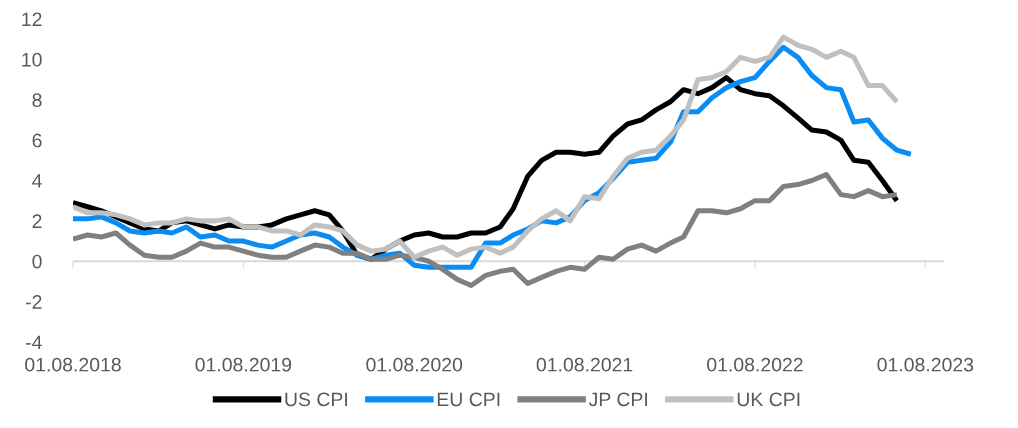  I want to click on legend-label: JP CPI, so click(617, 399).